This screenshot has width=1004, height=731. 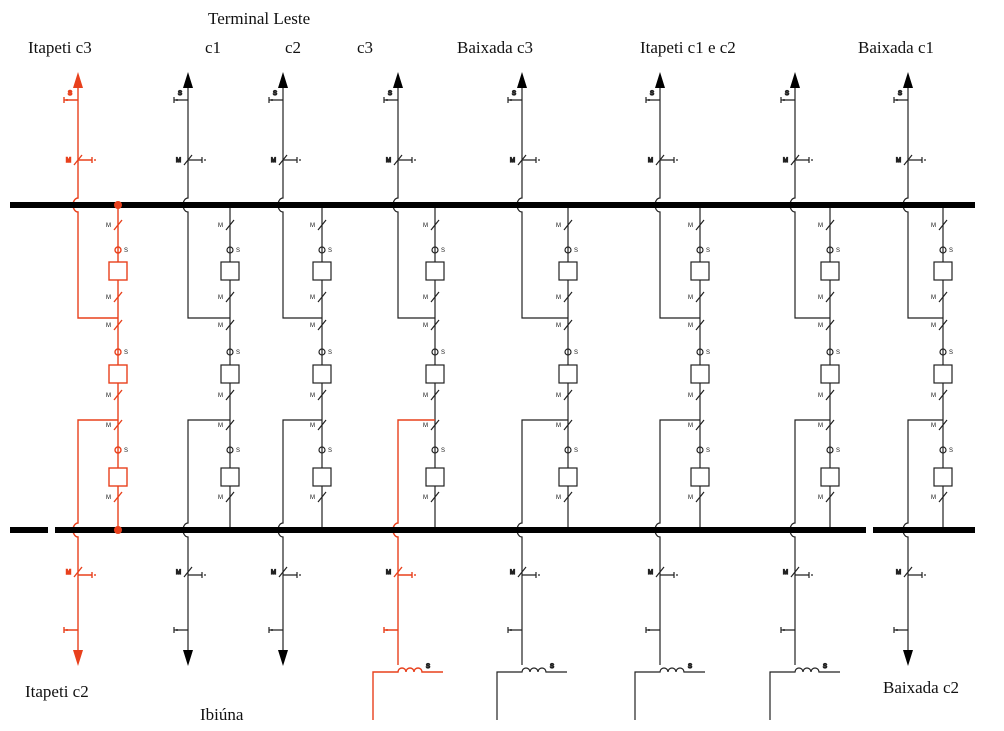 I want to click on feeder-label: Baixada c2, so click(x=921, y=687).